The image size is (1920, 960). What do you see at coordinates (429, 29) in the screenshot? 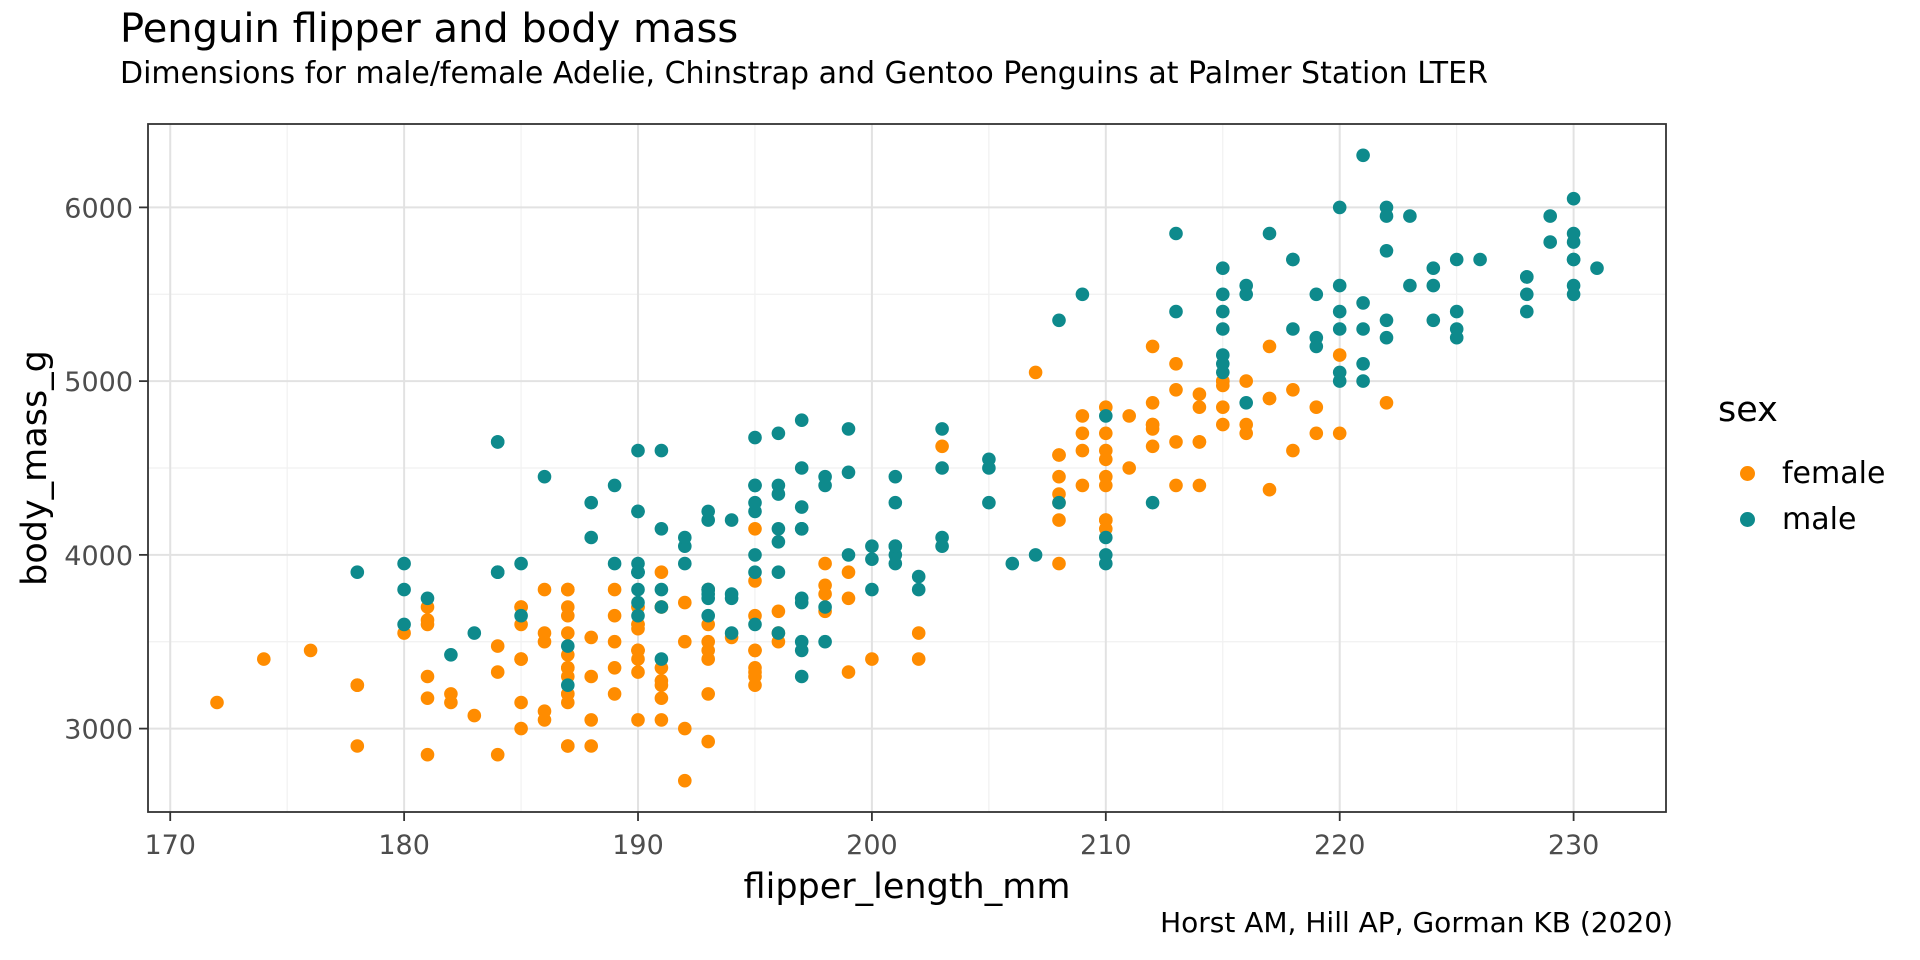
I see `plot-title: Penguin flipper and body mass` at bounding box center [429, 29].